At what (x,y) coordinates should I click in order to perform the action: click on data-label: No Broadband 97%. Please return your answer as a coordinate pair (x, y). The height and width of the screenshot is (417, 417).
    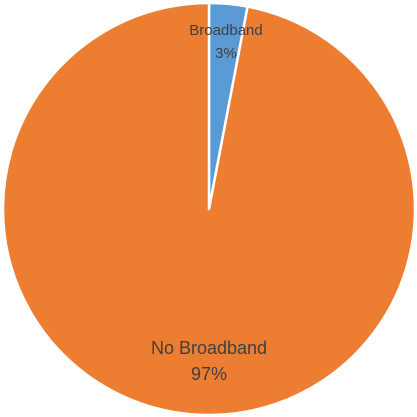
    Looking at the image, I should click on (209, 361).